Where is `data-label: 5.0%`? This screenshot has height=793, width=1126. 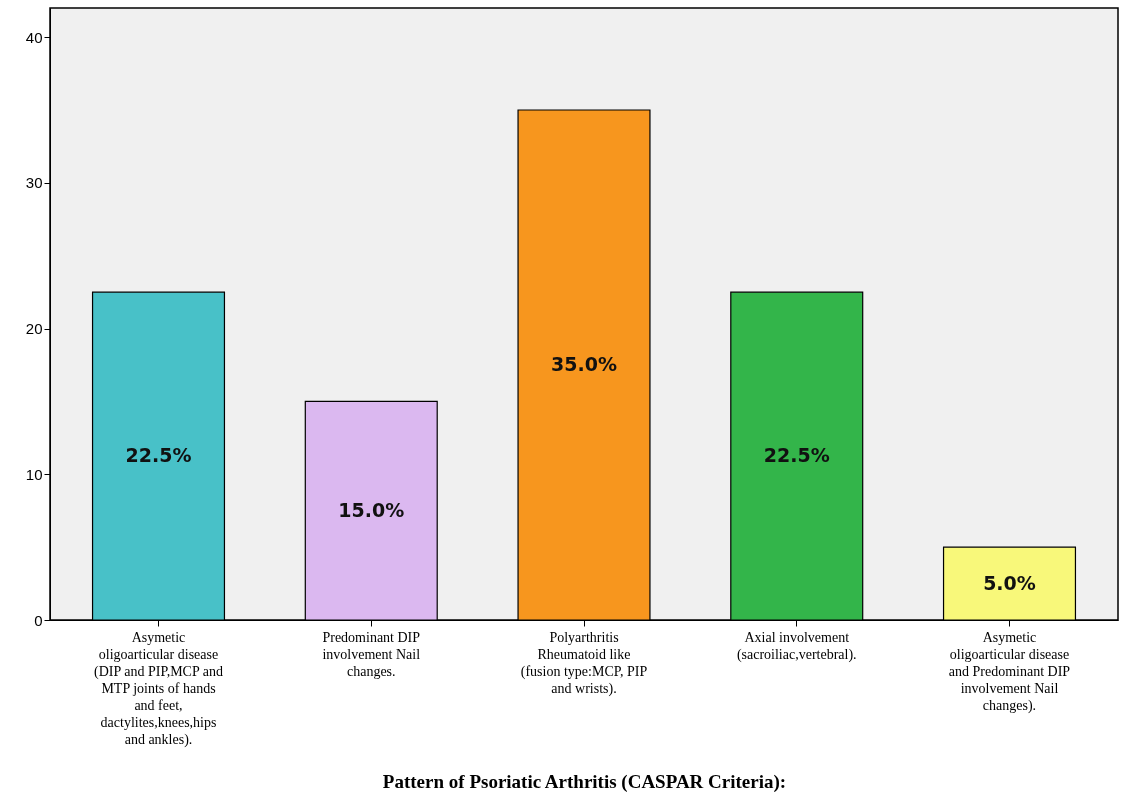
data-label: 5.0% is located at coordinates (1009, 582).